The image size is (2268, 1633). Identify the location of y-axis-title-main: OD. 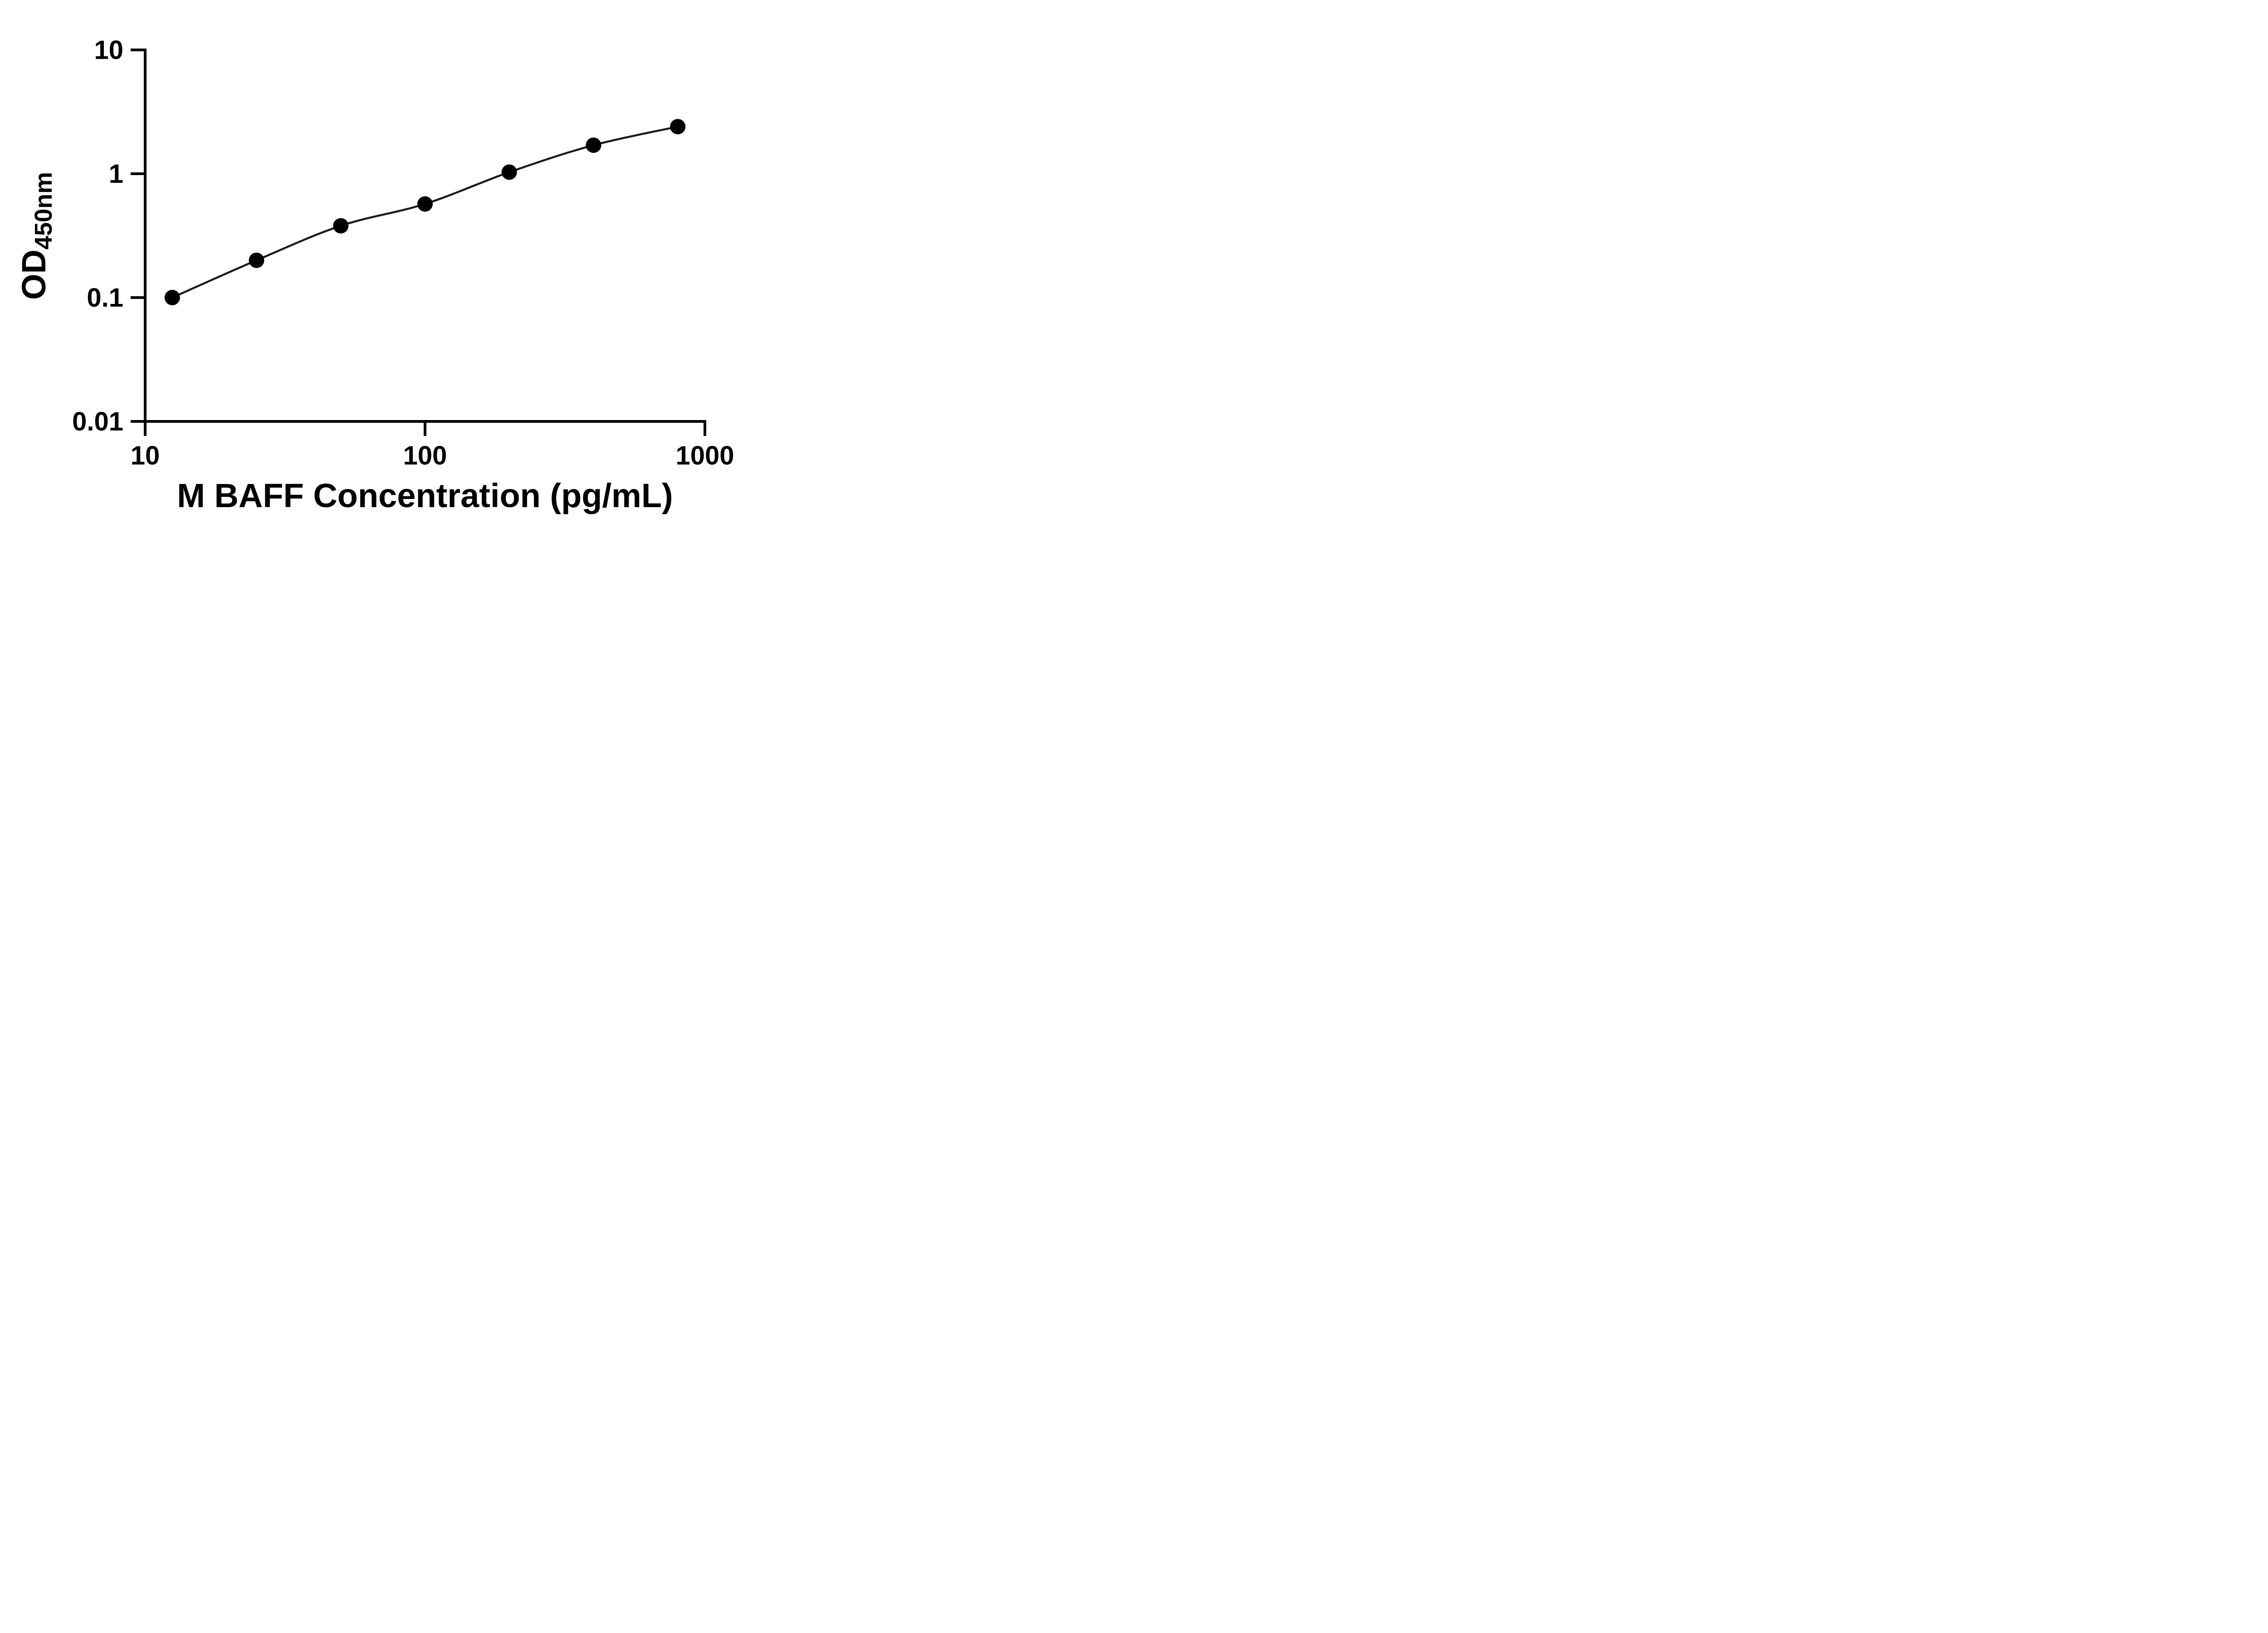
(34, 274).